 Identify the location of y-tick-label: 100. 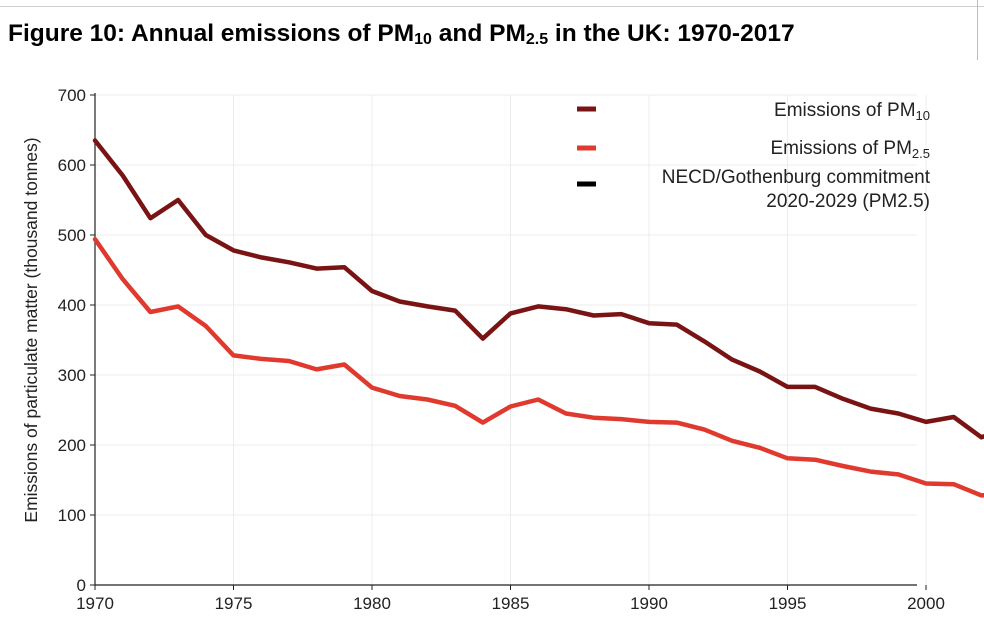
(72, 515).